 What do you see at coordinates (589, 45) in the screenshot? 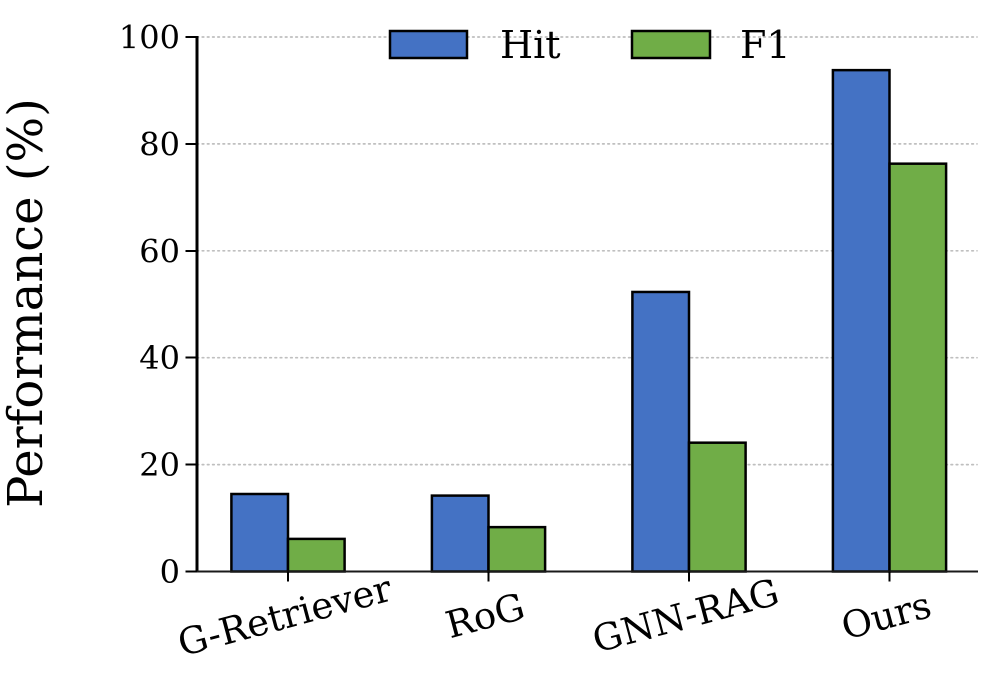
I see `legend: Hit F1` at bounding box center [589, 45].